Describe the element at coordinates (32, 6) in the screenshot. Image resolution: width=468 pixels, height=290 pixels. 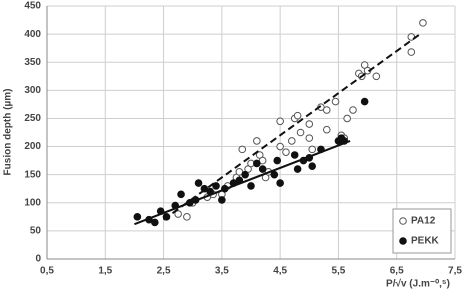
I see `y-tick-label: 450` at that location.